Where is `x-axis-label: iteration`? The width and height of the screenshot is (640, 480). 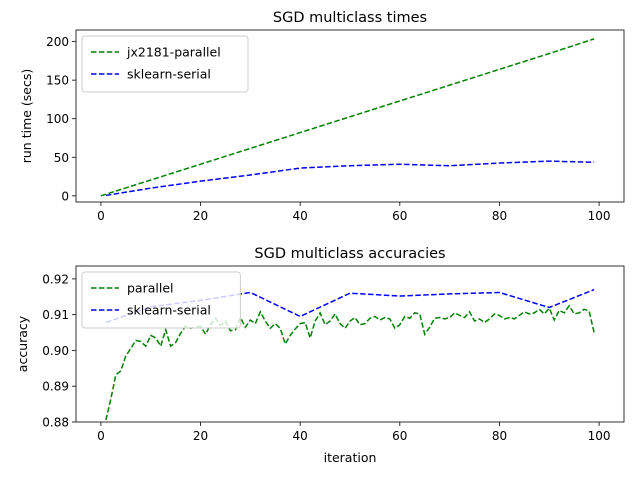 x-axis-label: iteration is located at coordinates (350, 457).